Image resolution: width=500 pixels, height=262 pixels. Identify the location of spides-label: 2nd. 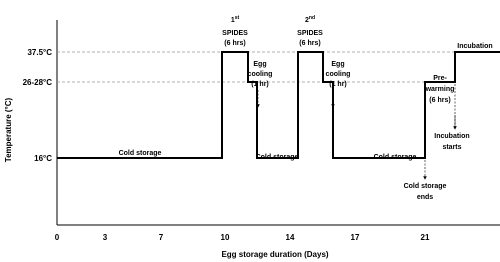
(310, 19).